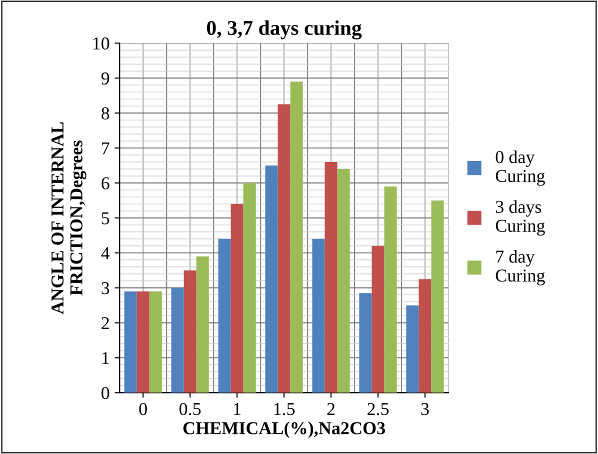 This screenshot has height=454, width=598. I want to click on y-tick-label: 4, so click(105, 253).